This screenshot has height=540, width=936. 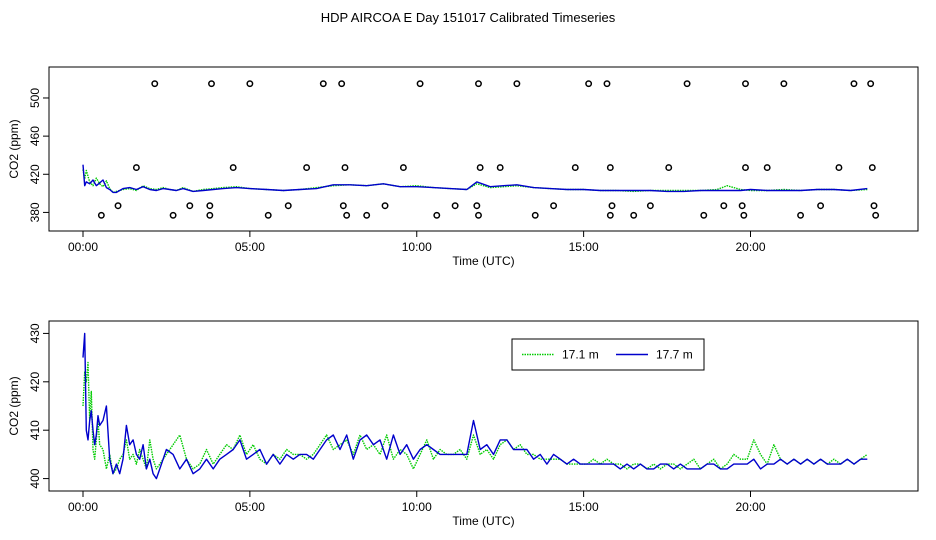 I want to click on top-y-tick-label: 380, so click(x=35, y=212).